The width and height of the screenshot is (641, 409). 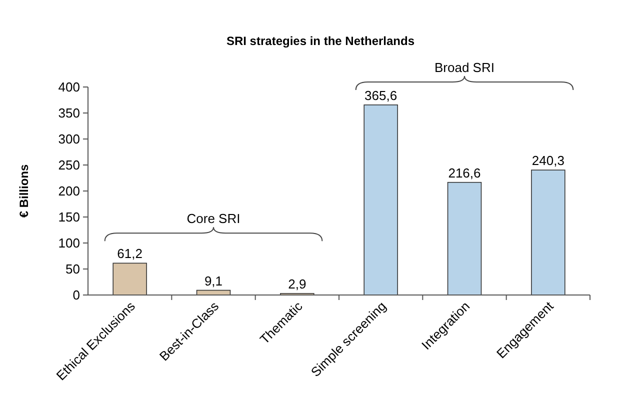 What do you see at coordinates (69, 113) in the screenshot?
I see `y-tick-label: 350` at bounding box center [69, 113].